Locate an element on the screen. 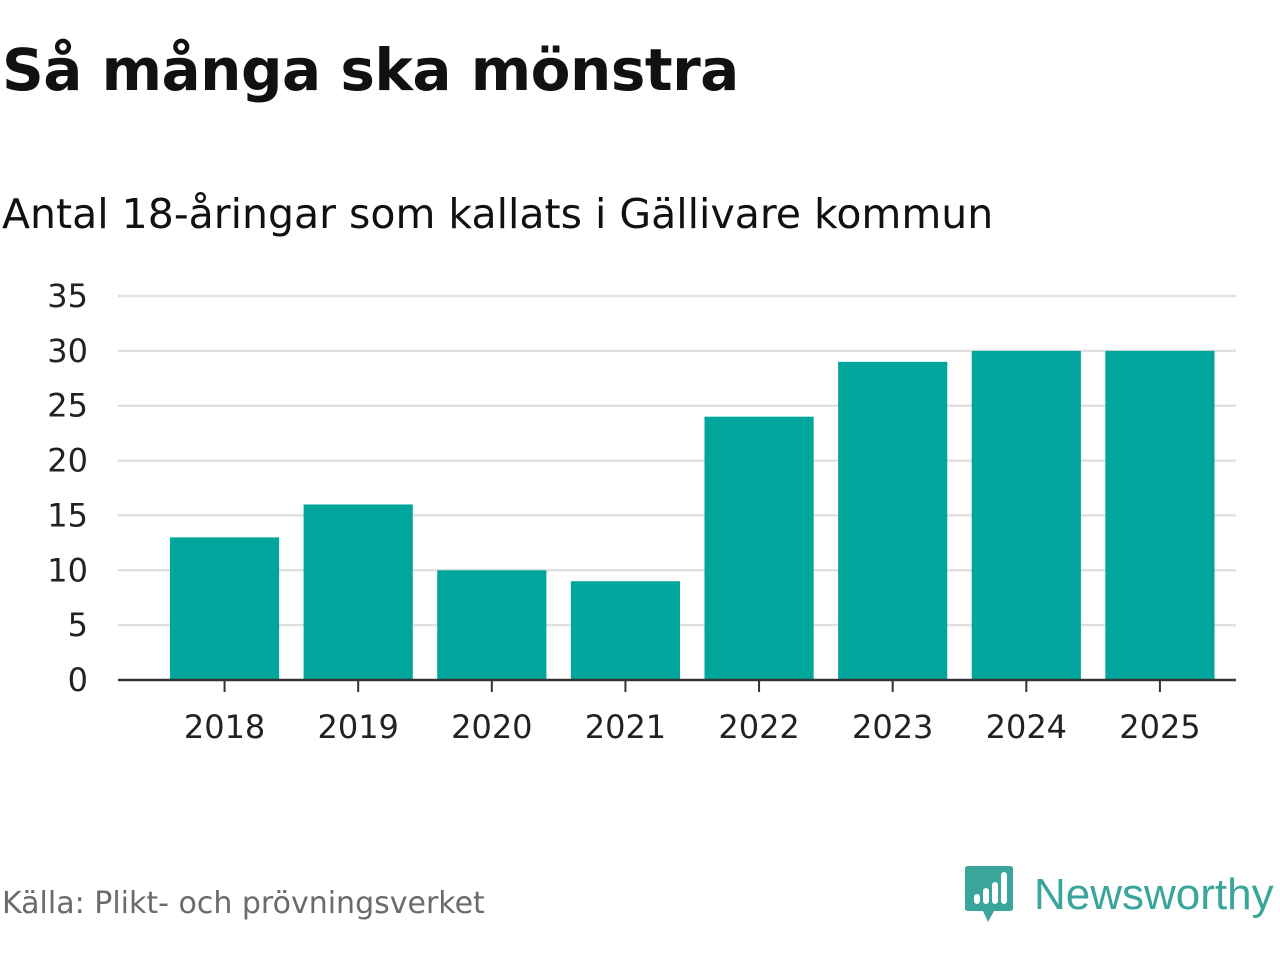 This screenshot has width=1280, height=960. bar-2020 is located at coordinates (492, 625).